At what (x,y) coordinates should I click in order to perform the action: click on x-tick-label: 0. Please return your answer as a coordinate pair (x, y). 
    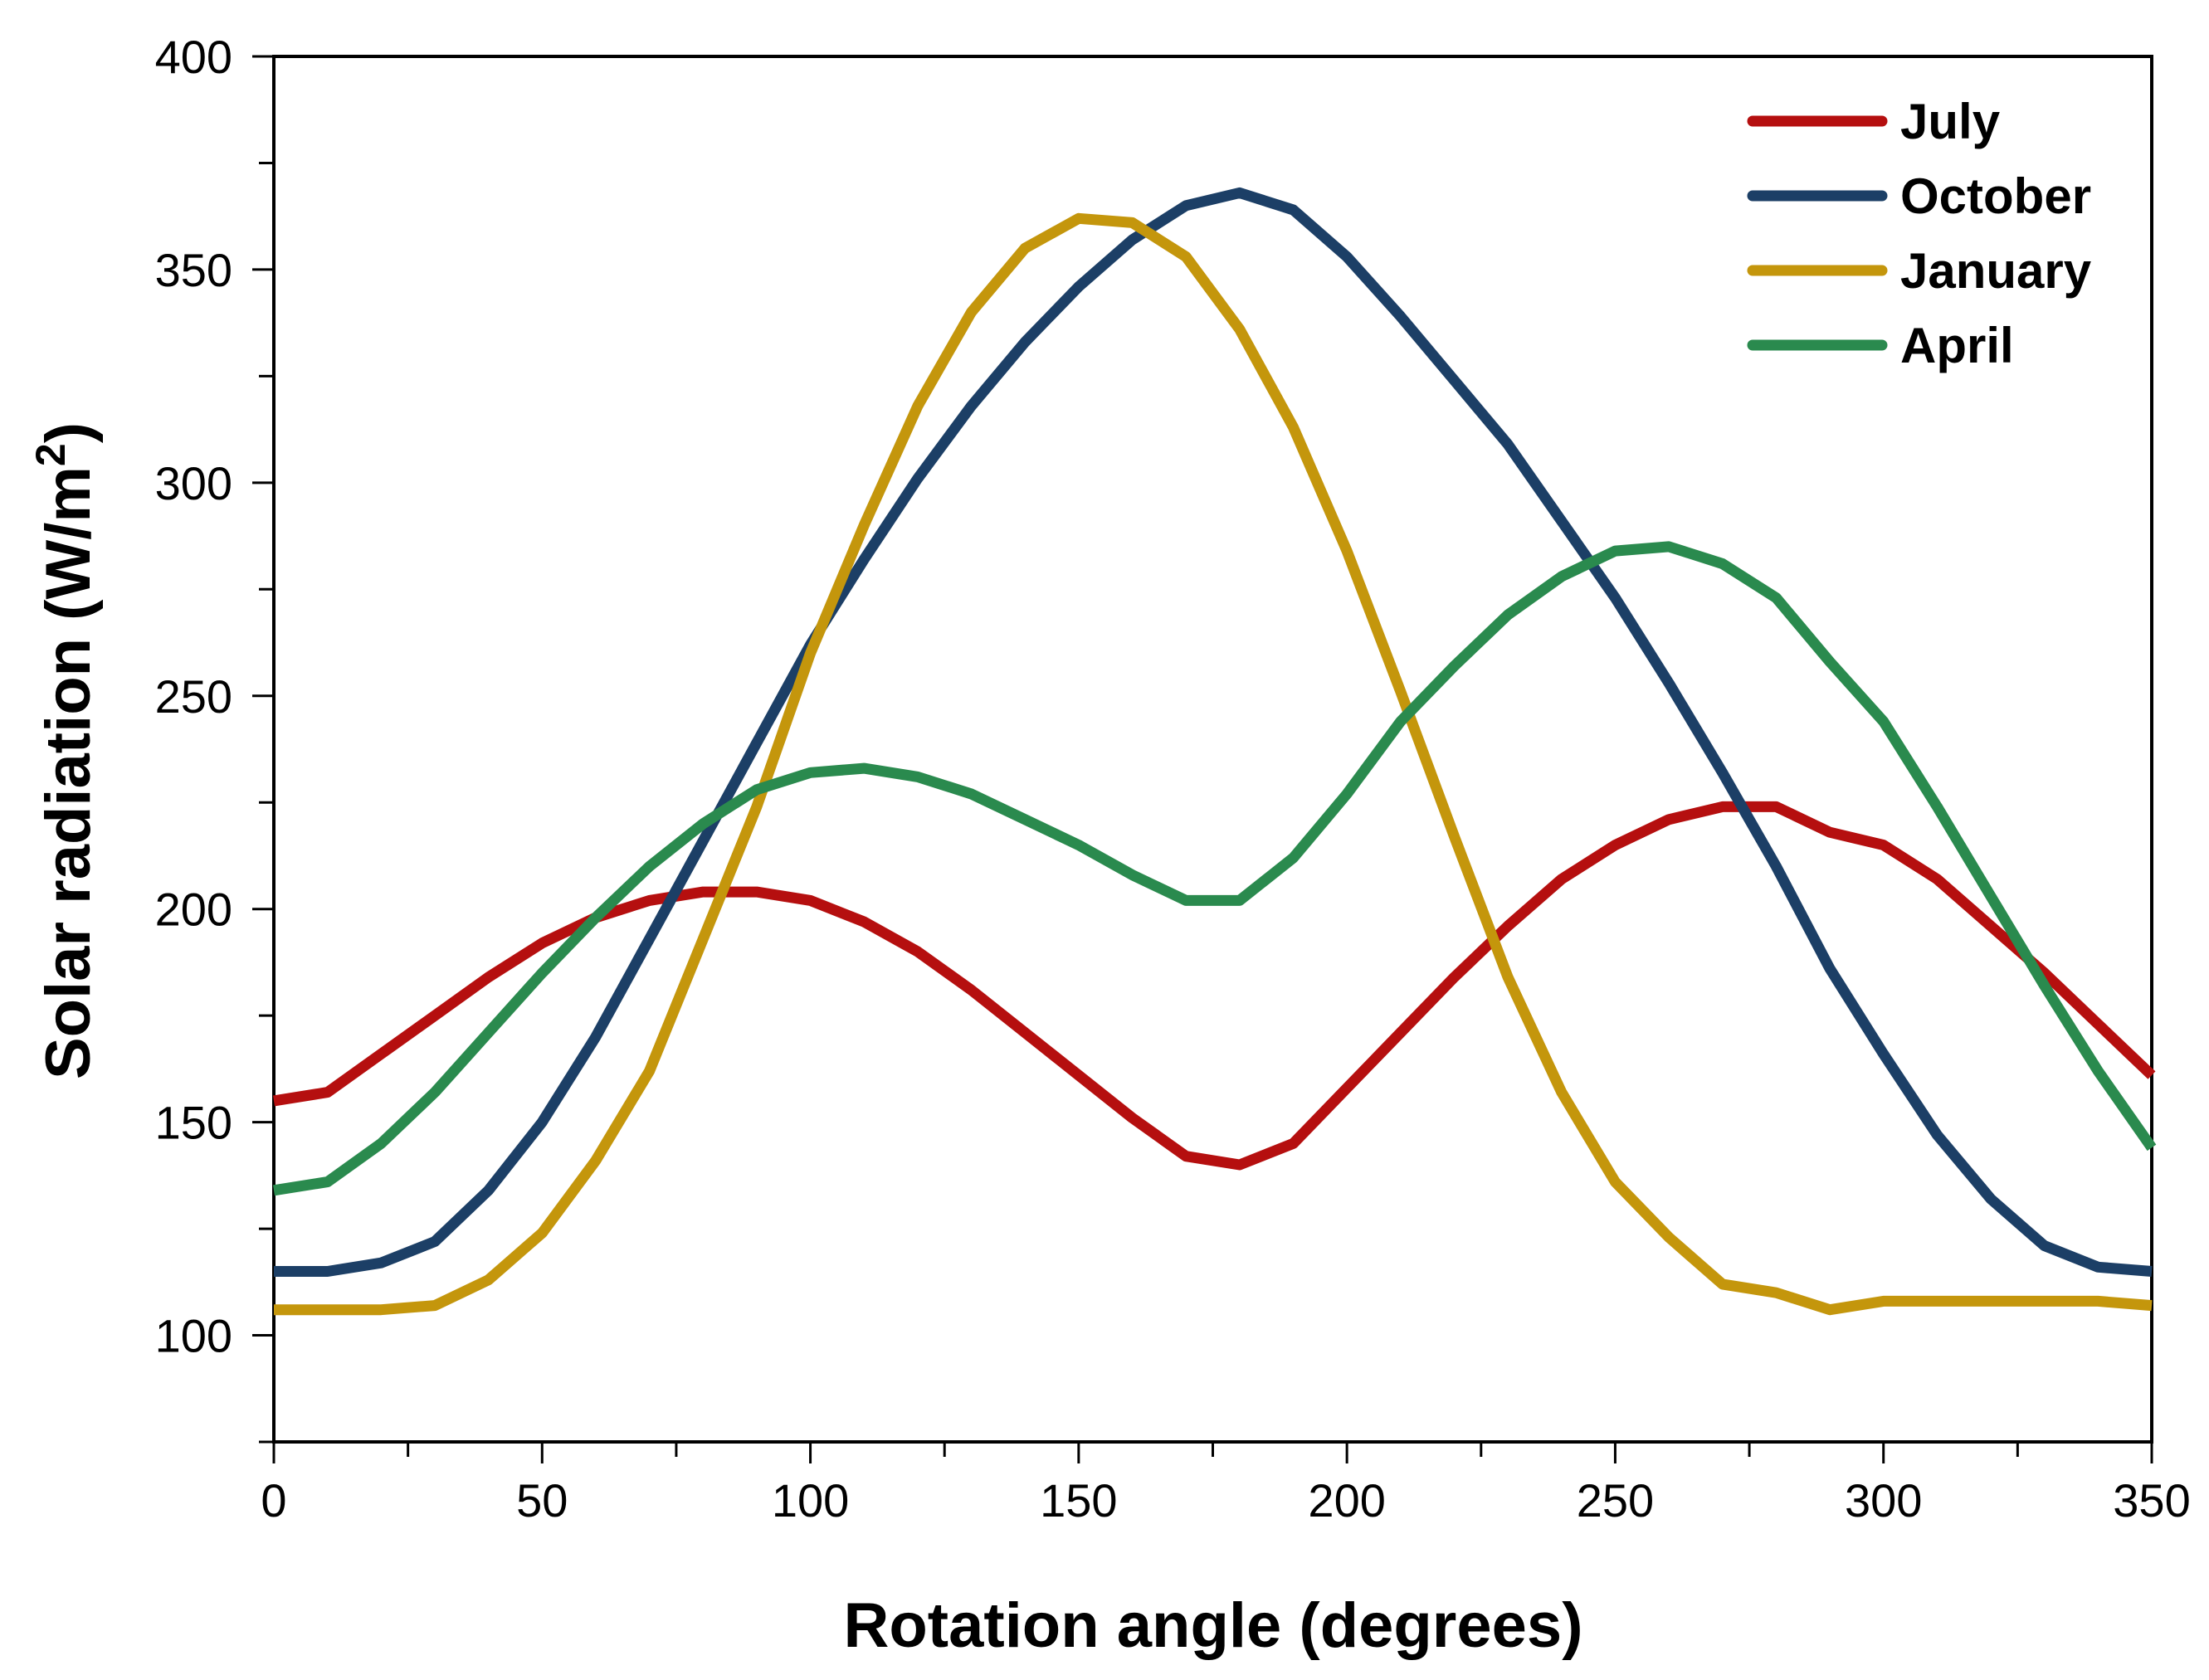
    Looking at the image, I should click on (273, 1500).